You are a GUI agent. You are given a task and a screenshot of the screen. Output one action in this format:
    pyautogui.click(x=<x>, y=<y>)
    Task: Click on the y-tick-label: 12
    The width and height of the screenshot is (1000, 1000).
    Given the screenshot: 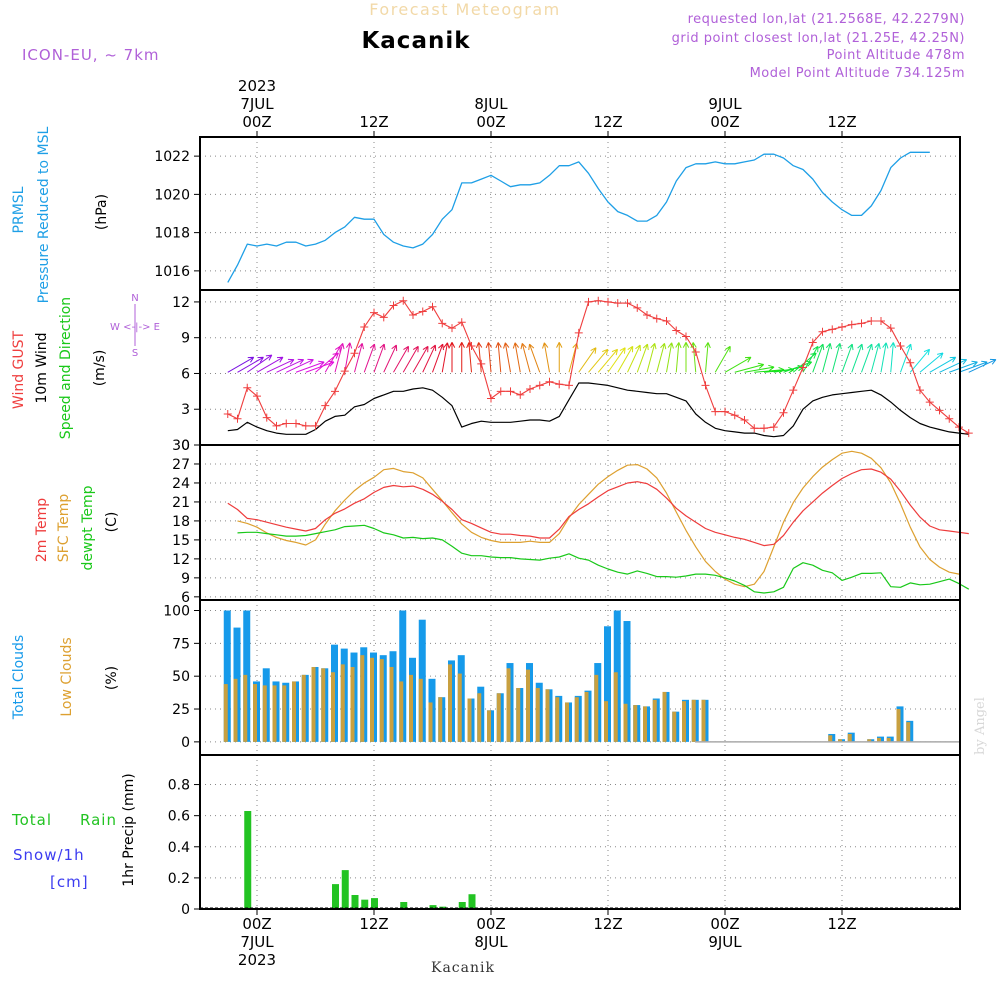 What is the action you would take?
    pyautogui.click(x=181, y=560)
    